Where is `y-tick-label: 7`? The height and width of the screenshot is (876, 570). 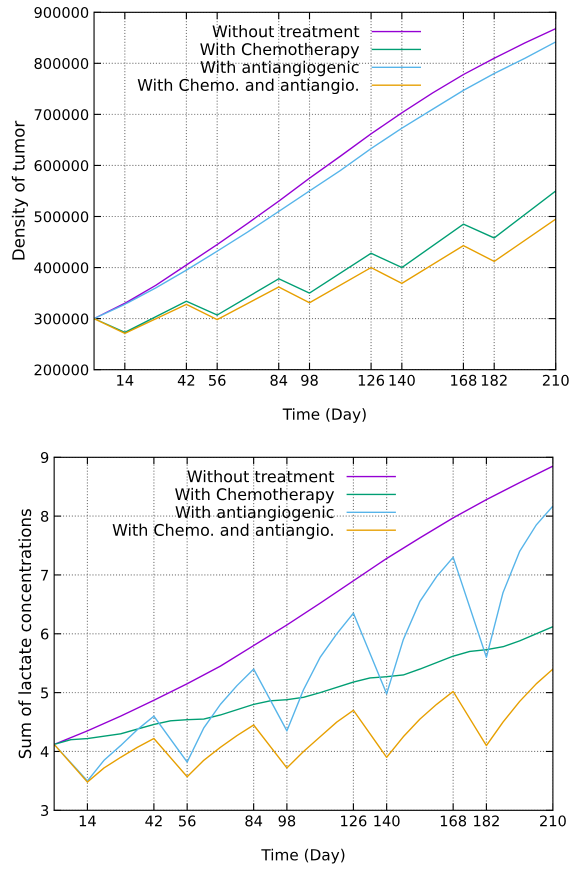 y-tick-label: 7 is located at coordinates (44, 575).